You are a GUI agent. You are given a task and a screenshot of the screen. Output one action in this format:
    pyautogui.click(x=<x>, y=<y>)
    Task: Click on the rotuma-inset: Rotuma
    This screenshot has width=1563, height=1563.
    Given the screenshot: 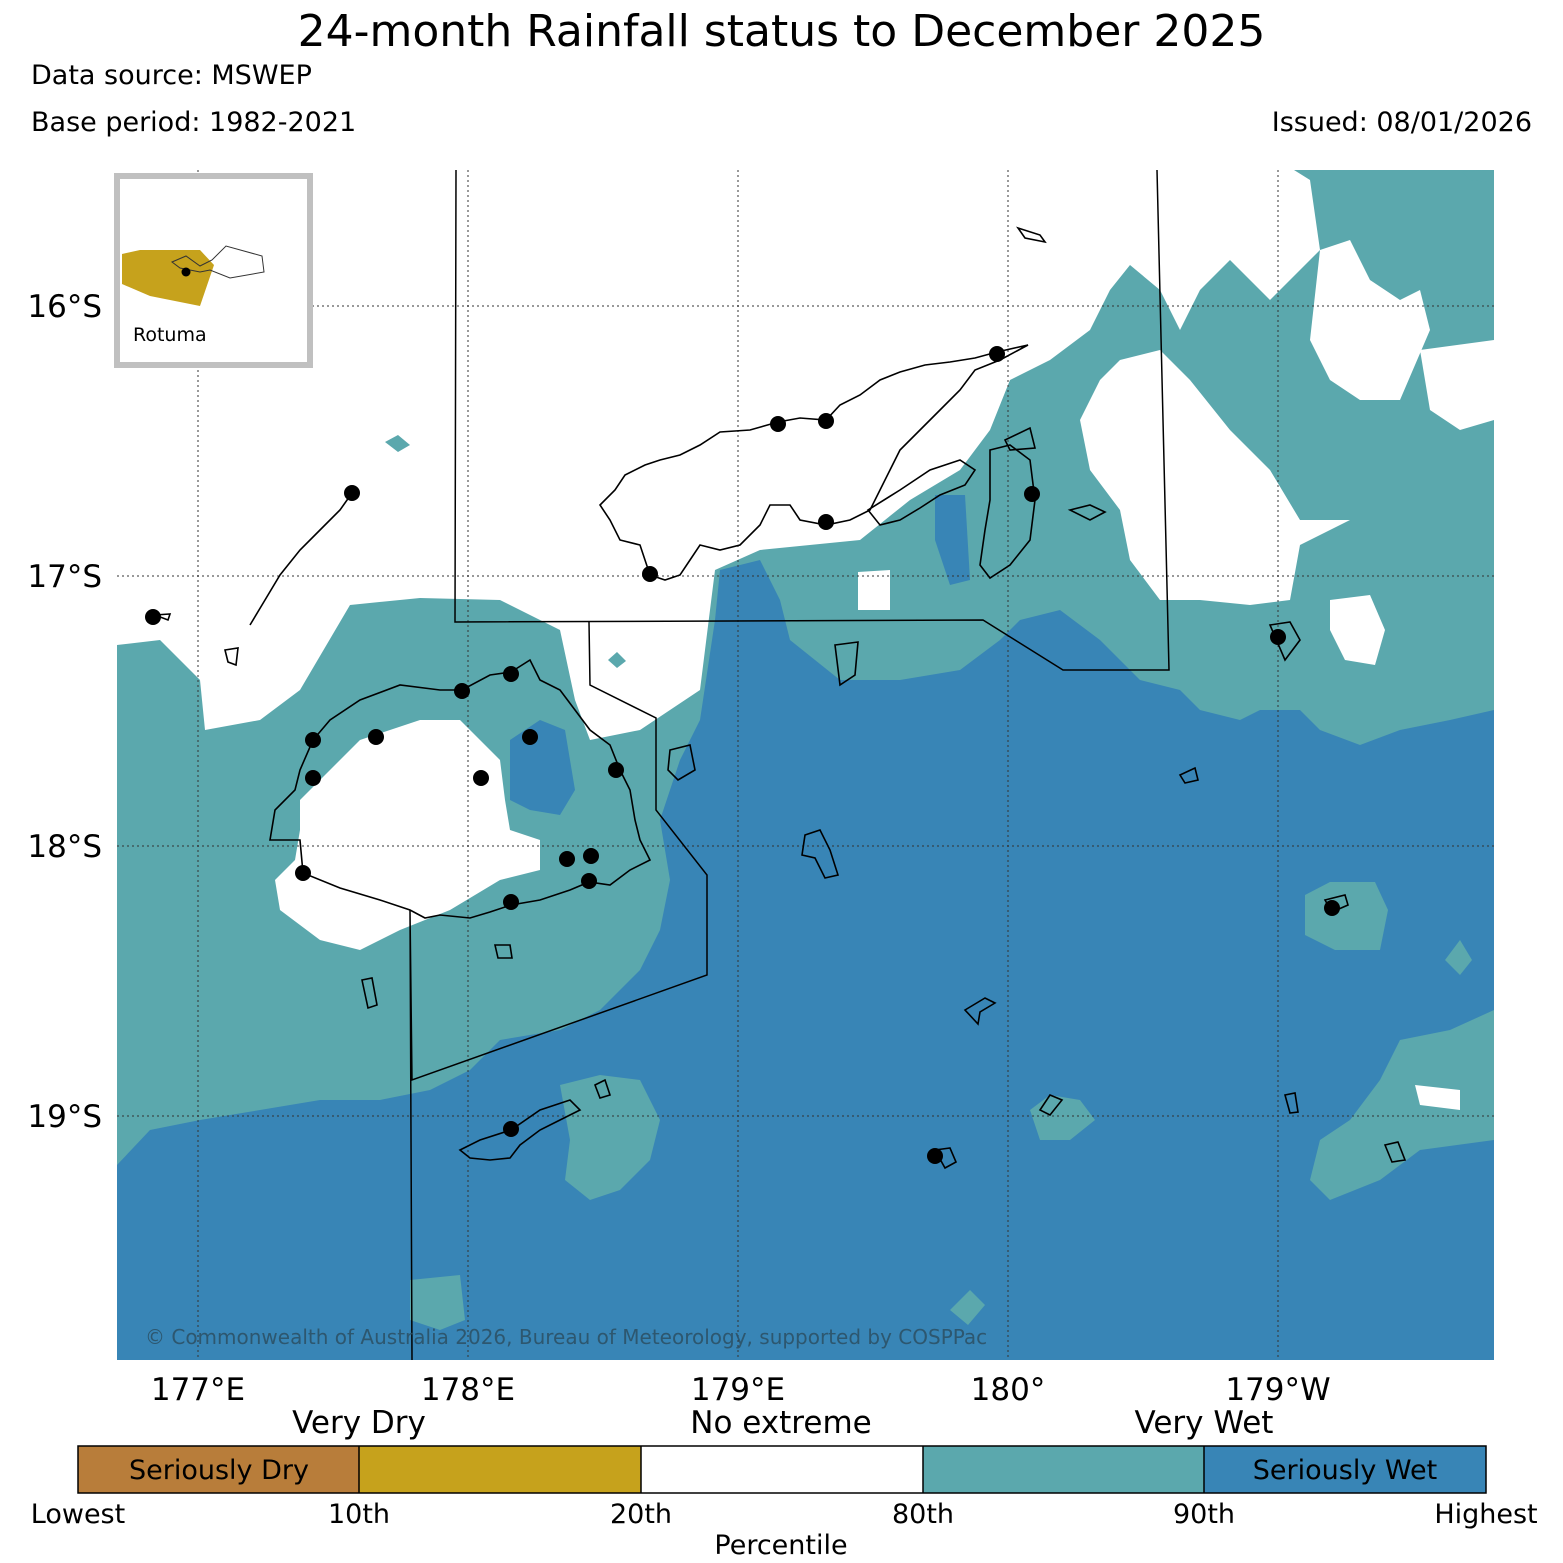 What is the action you would take?
    pyautogui.click(x=213, y=270)
    